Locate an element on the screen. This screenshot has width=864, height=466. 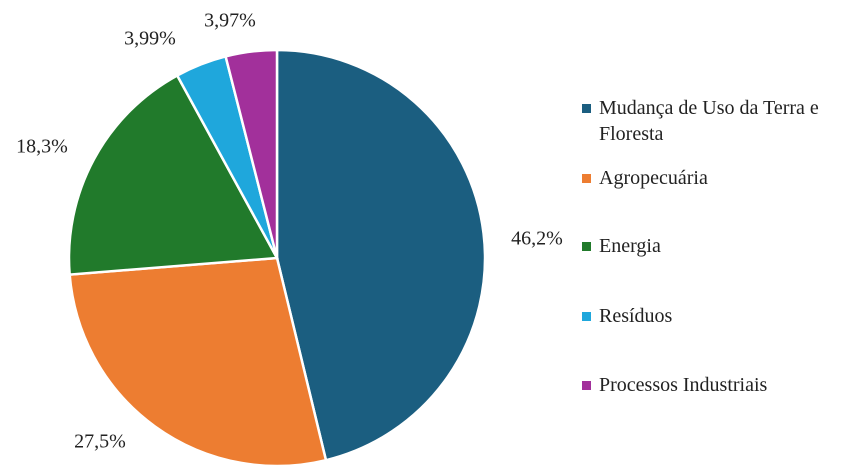
legend-label: Energia is located at coordinates (630, 246).